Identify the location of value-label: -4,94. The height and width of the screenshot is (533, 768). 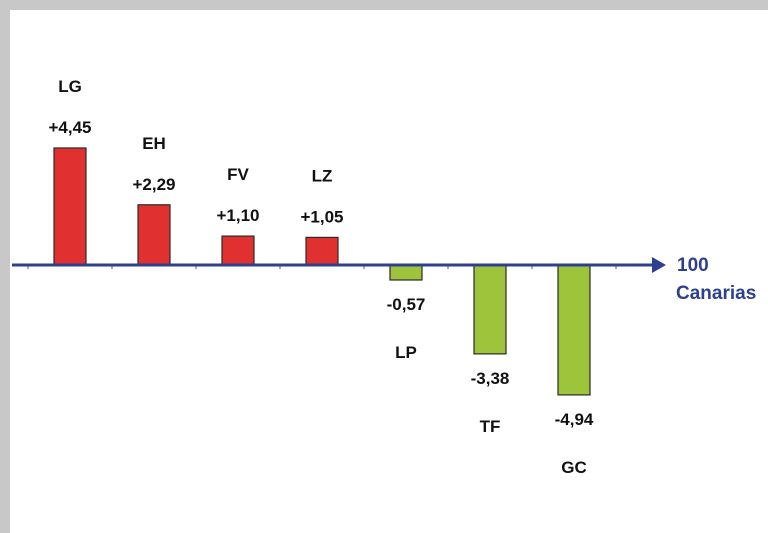
(574, 419).